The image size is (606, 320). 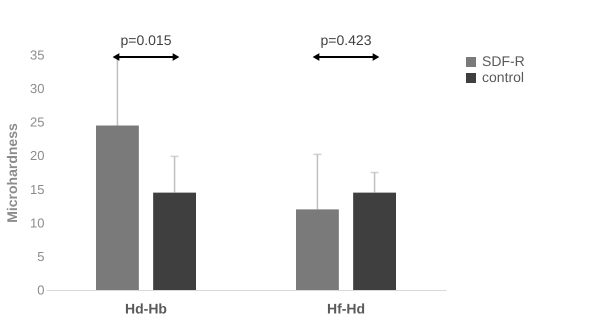 What do you see at coordinates (37, 55) in the screenshot?
I see `y-tick-label: 35` at bounding box center [37, 55].